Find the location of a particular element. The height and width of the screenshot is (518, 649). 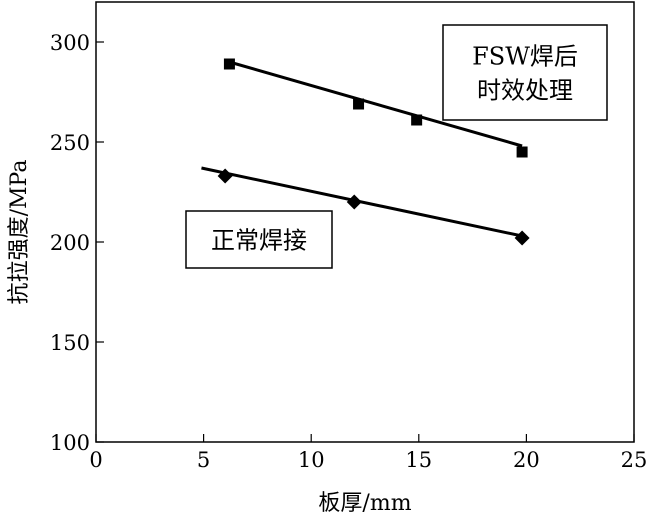

y-tick-label: 100 is located at coordinates (70, 443).